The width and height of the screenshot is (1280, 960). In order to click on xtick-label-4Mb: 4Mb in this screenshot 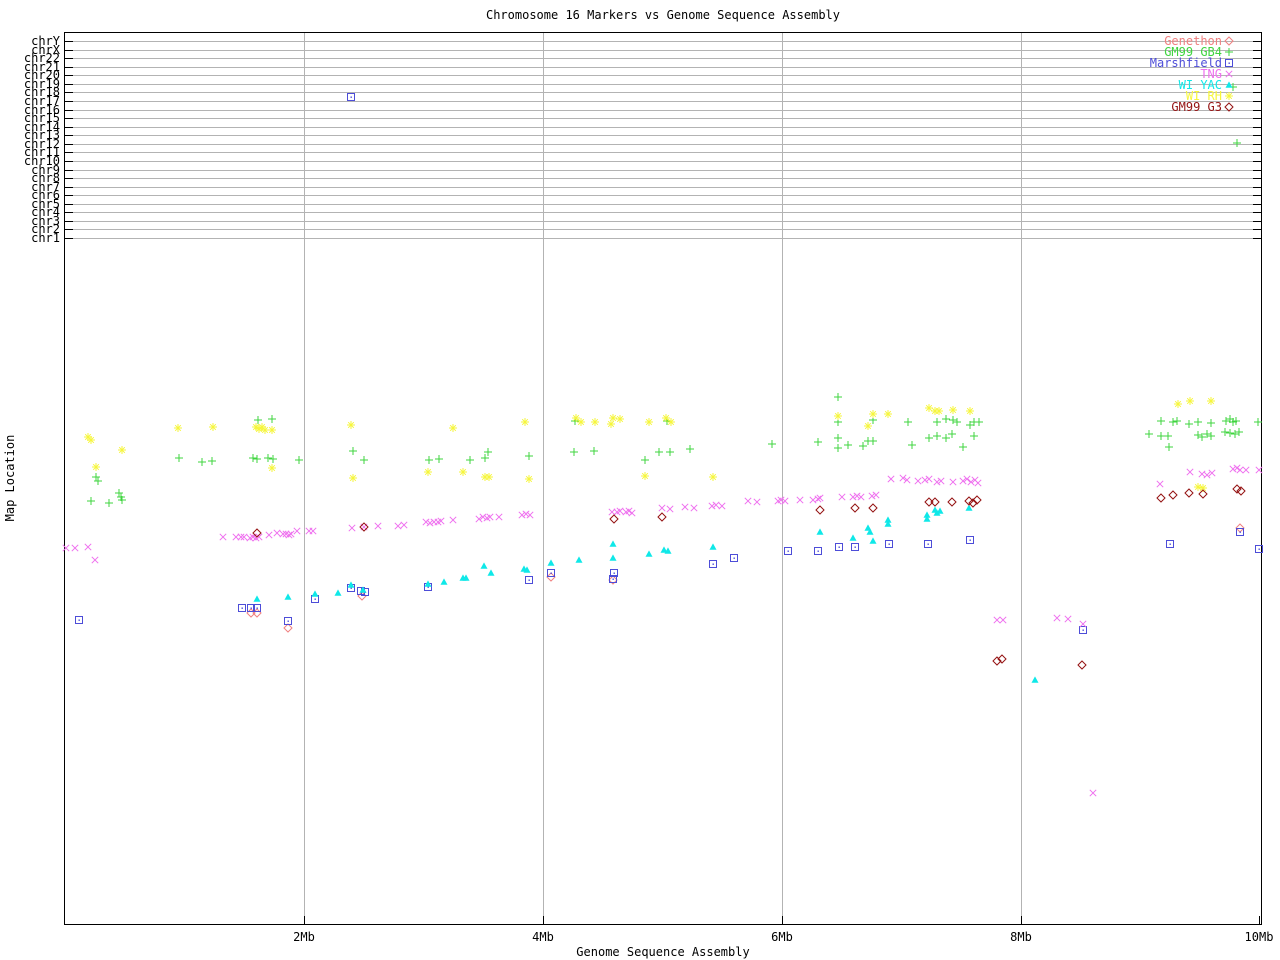, I will do `click(543, 937)`.